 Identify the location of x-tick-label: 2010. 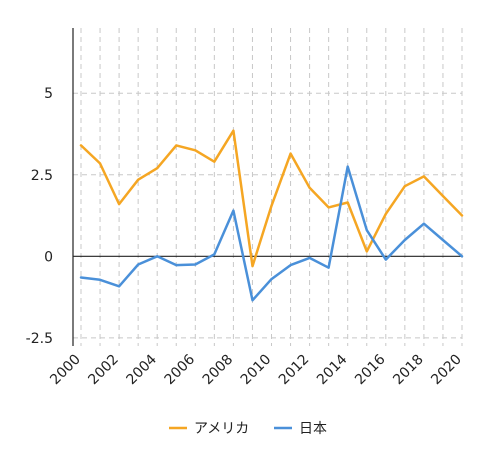
(256, 370).